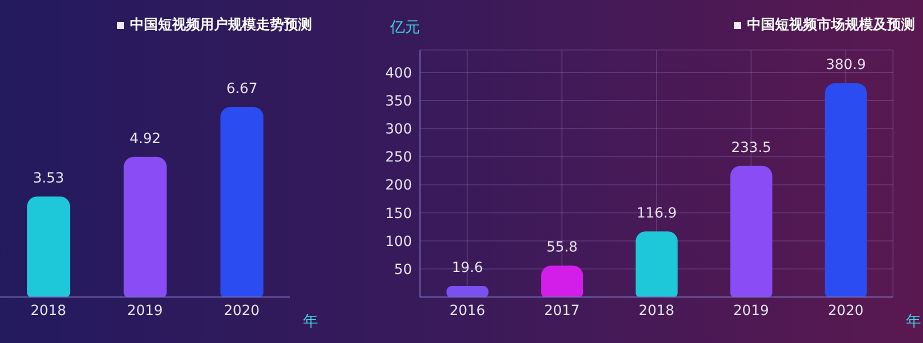 The height and width of the screenshot is (343, 923). I want to click on y-tick-label: 50, so click(403, 270).